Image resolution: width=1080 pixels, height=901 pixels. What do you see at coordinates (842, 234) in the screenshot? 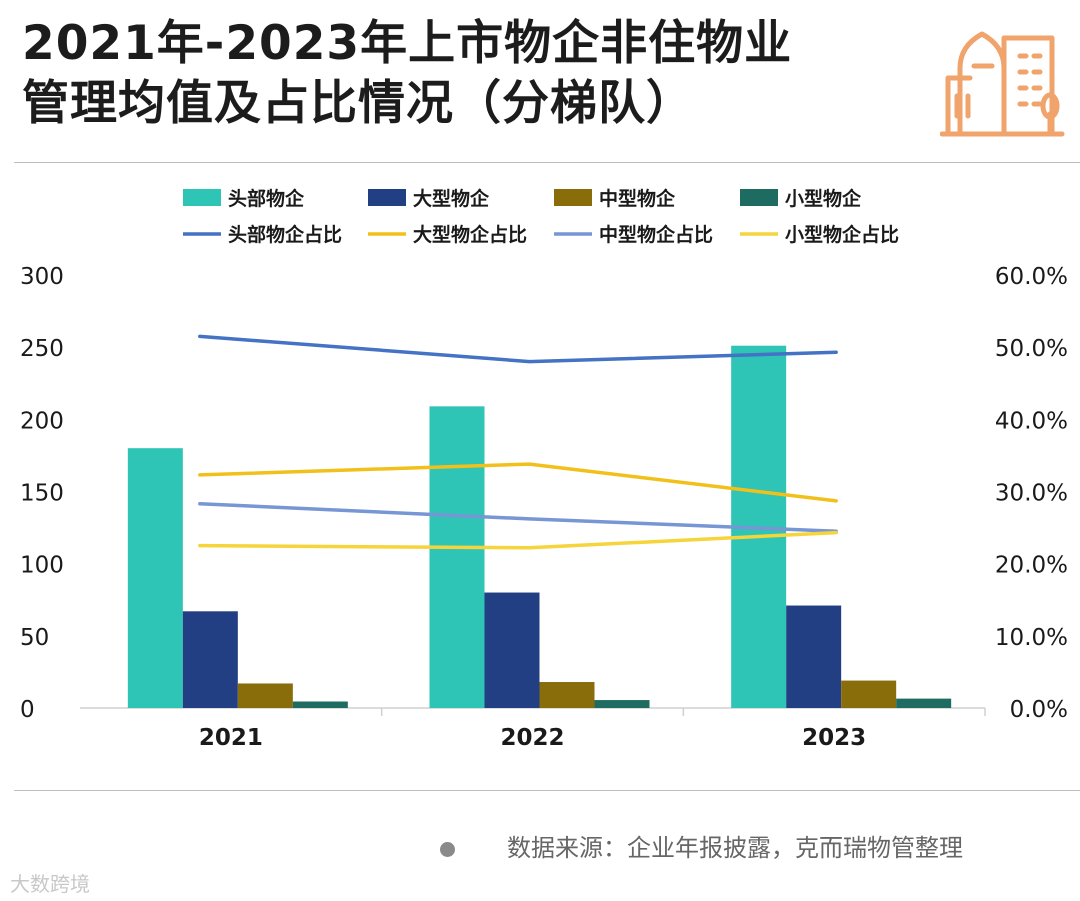
I see `legend-label: 小型物企占比` at bounding box center [842, 234].